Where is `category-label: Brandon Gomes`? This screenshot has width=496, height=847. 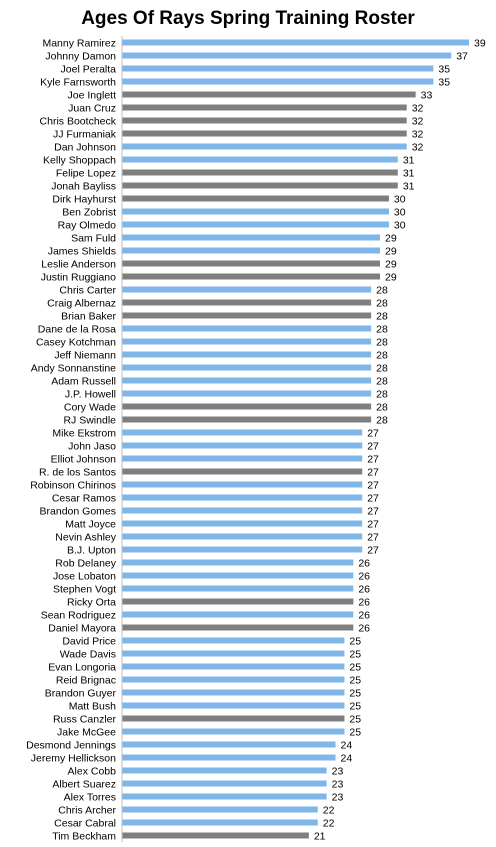 category-label: Brandon Gomes is located at coordinates (78, 511).